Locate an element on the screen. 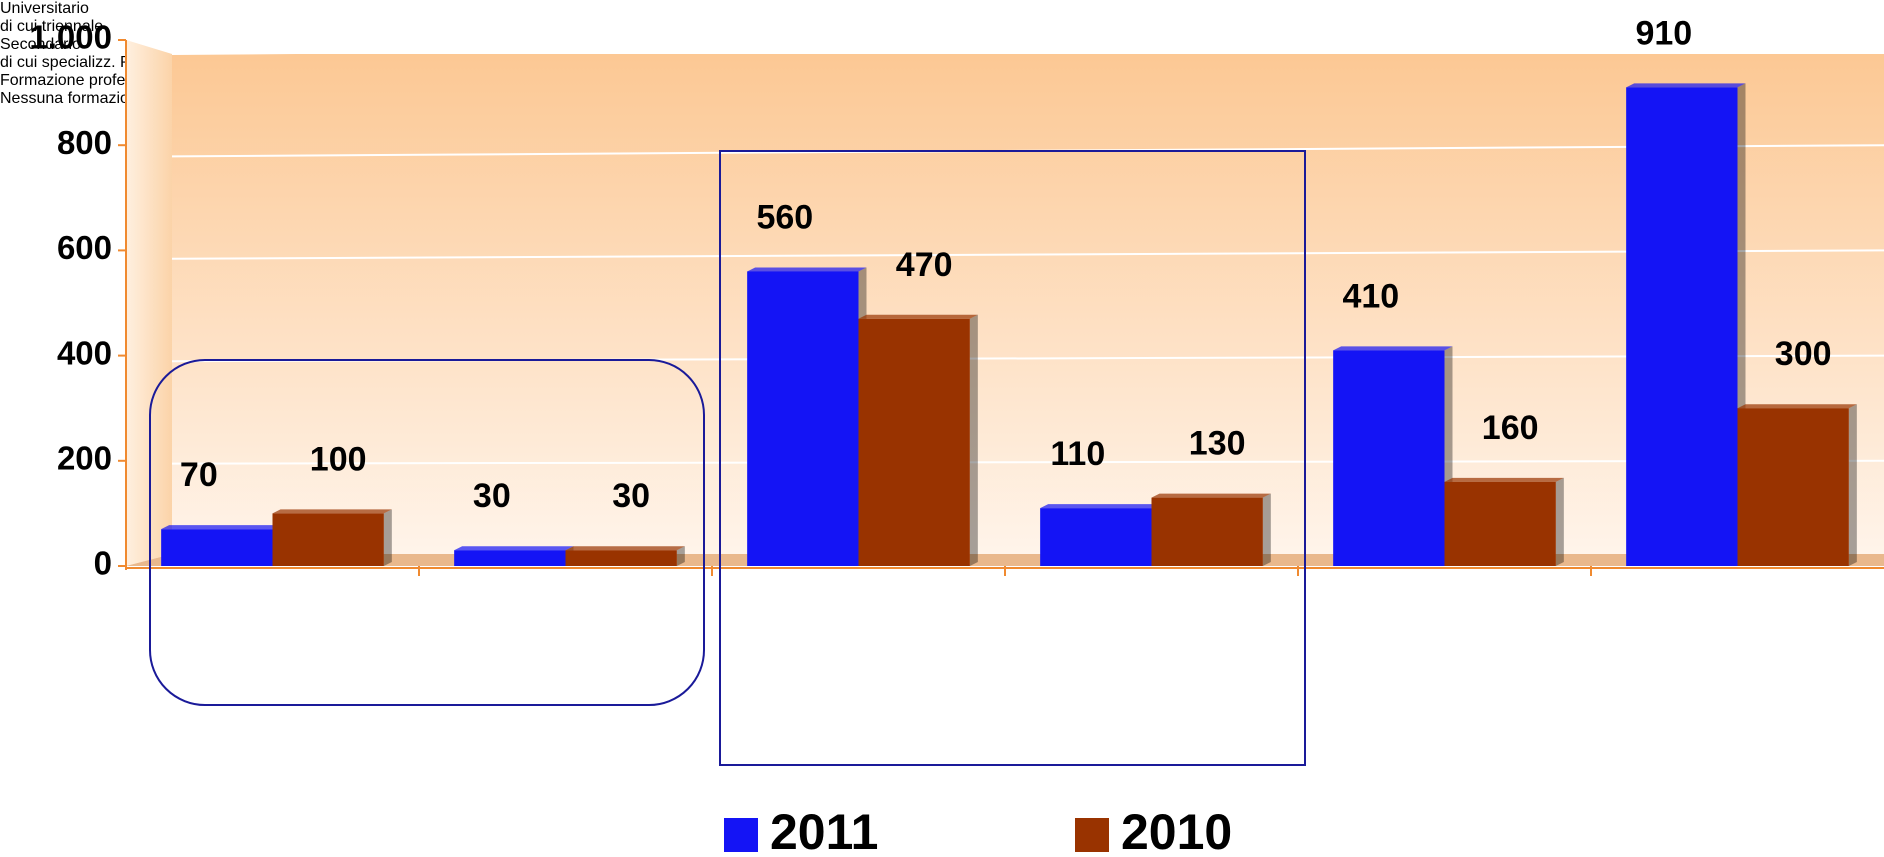  highlight-box is located at coordinates (427, 532).